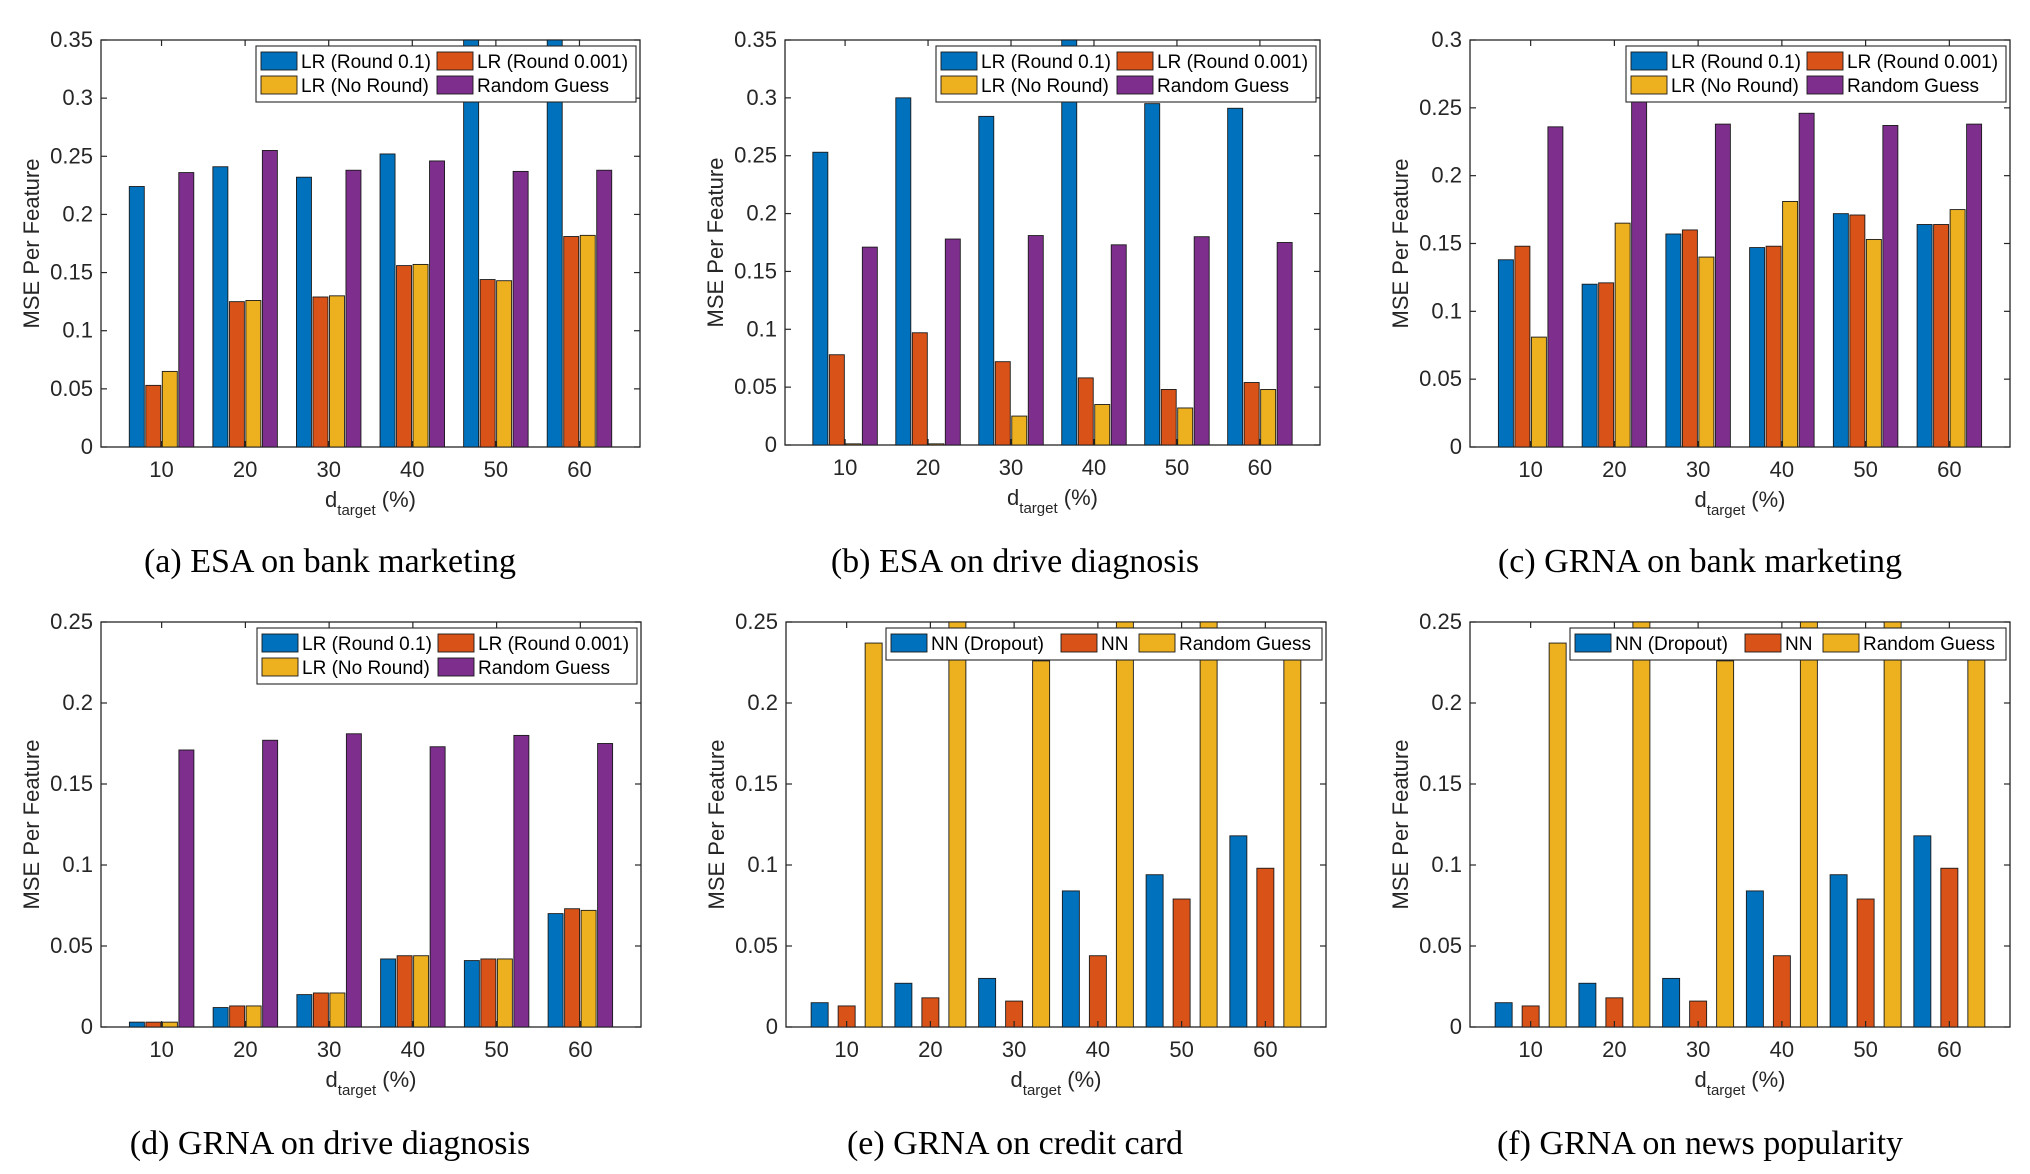  I want to click on bar-lr-round-0-001--10, so click(153, 1024).